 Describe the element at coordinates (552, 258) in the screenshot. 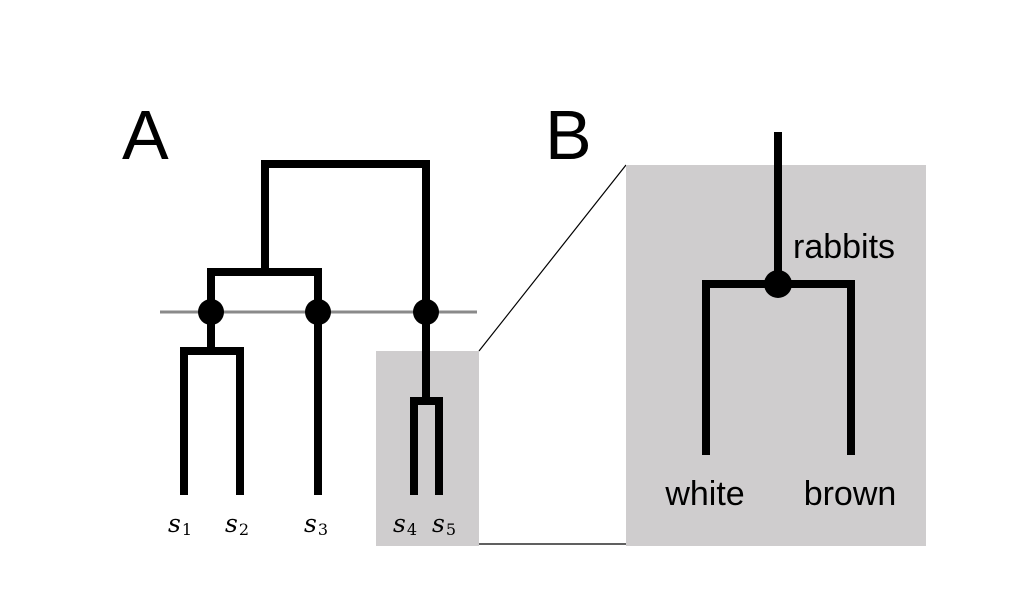

I see `zoom-connector-top` at that location.